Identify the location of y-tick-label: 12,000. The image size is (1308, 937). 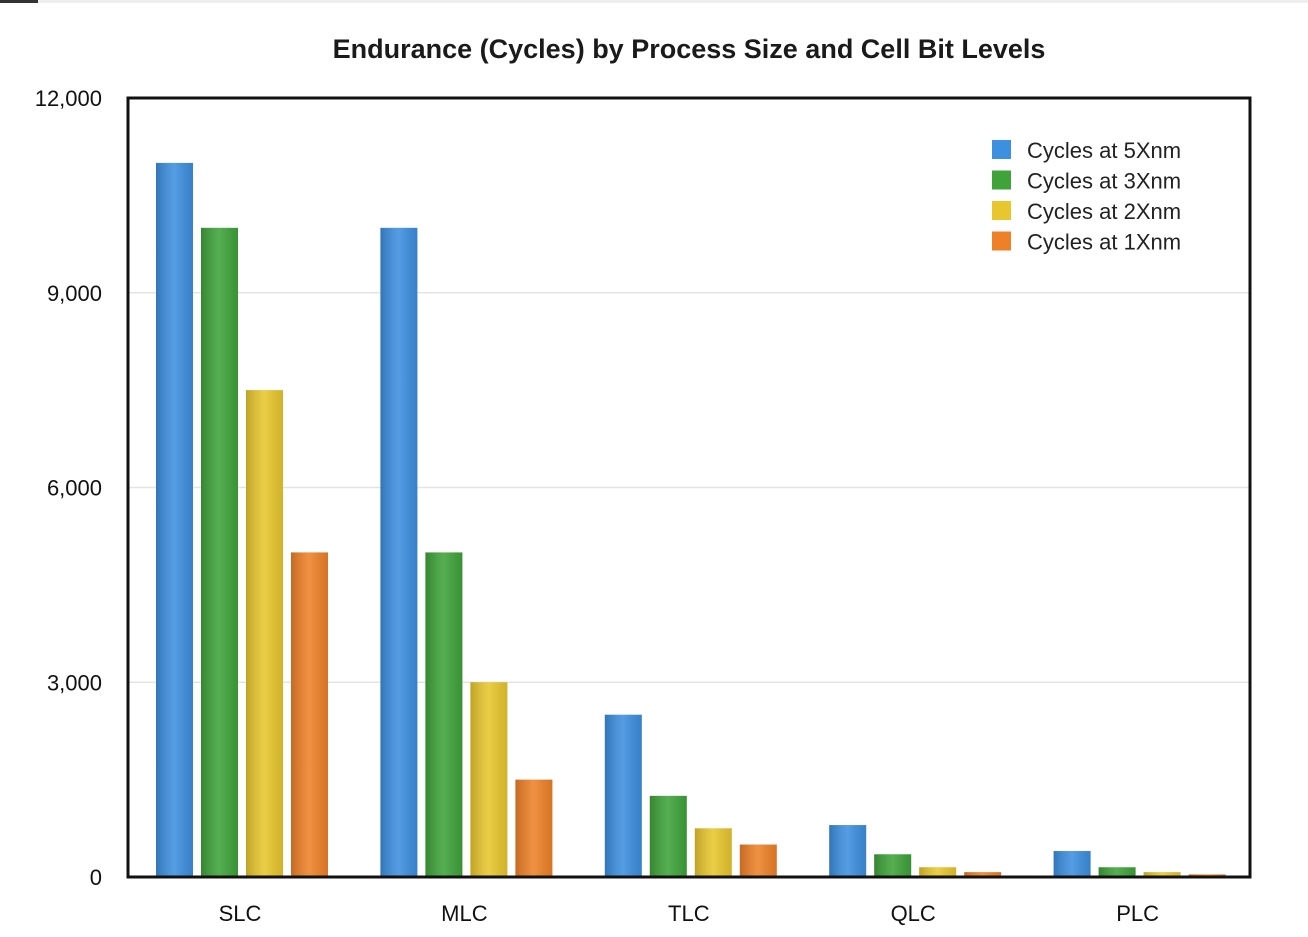
(68, 98).